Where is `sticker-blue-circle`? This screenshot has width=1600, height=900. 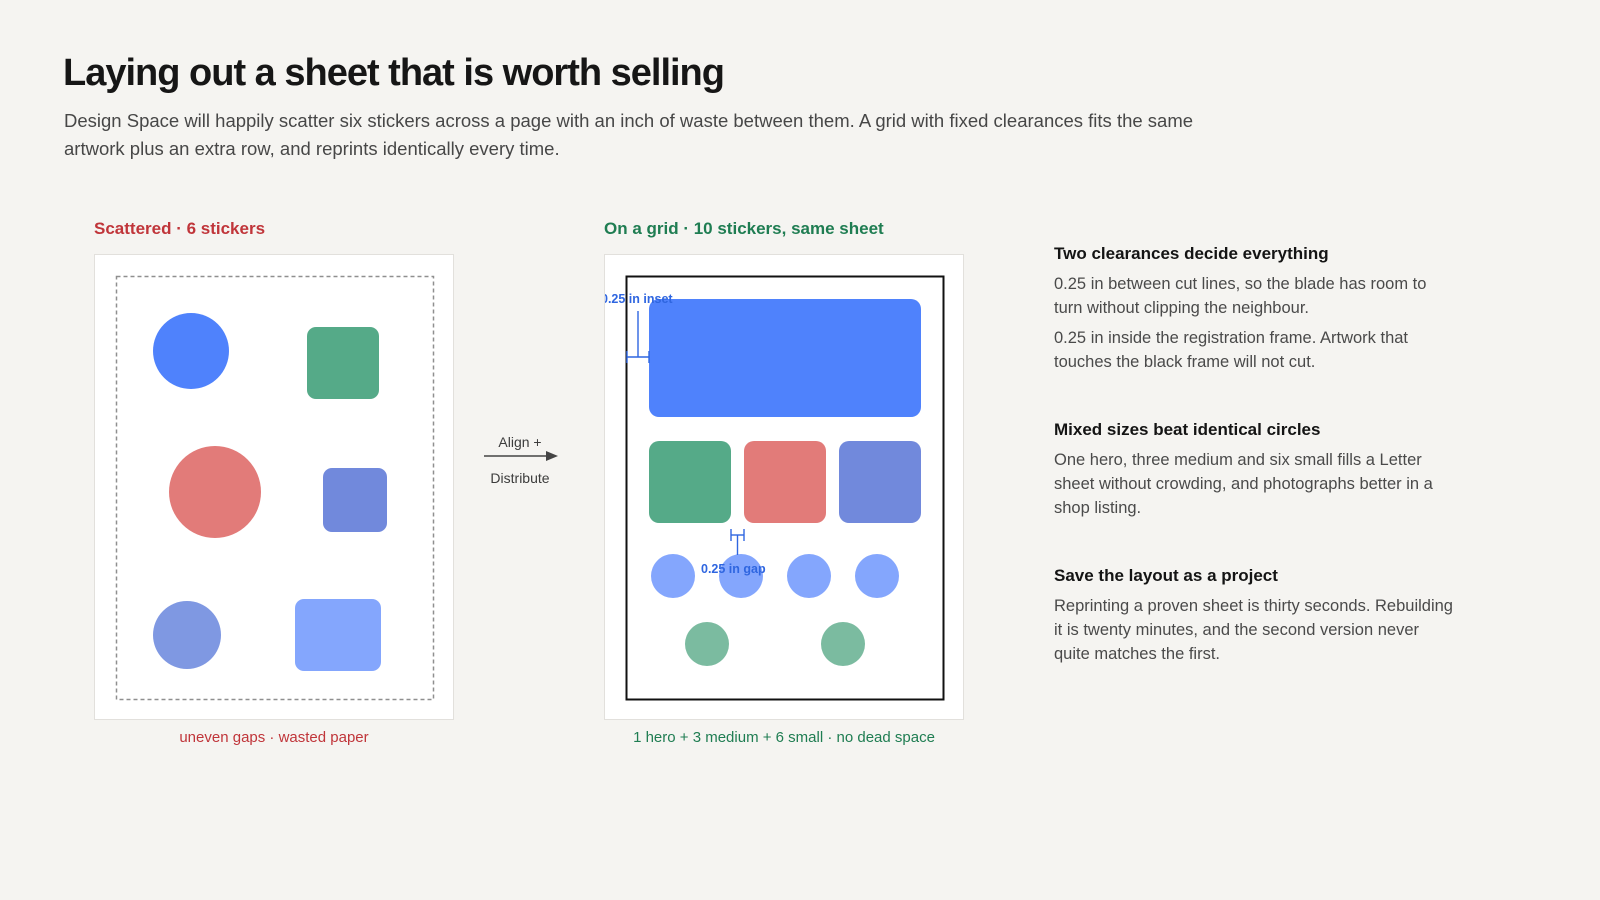
sticker-blue-circle is located at coordinates (191, 351).